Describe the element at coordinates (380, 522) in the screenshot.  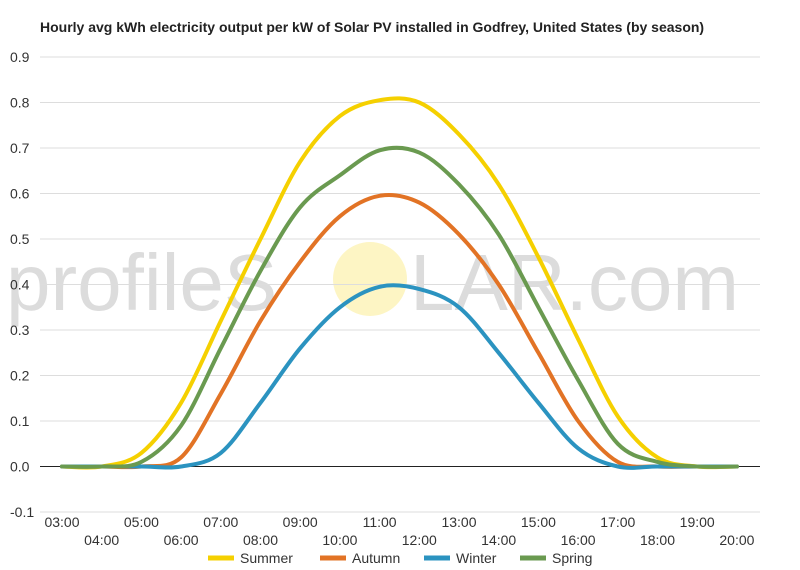
I see `x-tick-label: 11:00` at that location.